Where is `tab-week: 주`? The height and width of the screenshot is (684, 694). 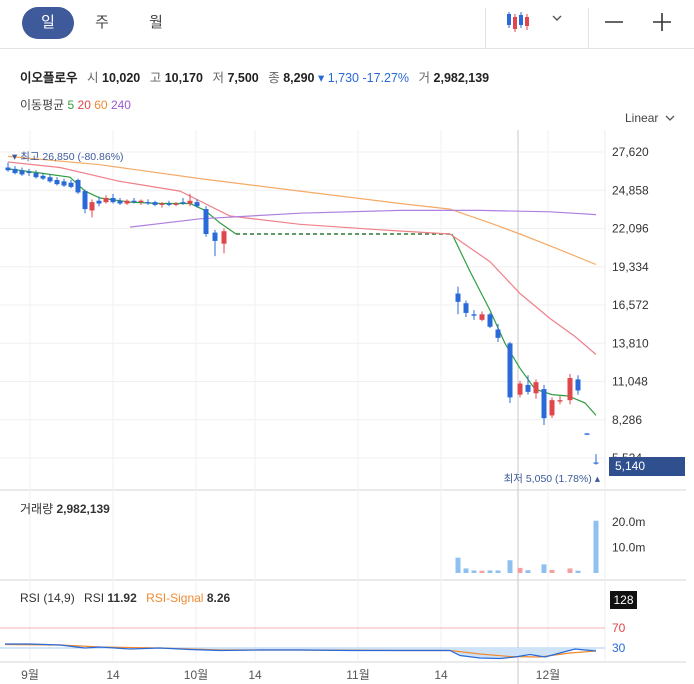 tab-week: 주 is located at coordinates (102, 22).